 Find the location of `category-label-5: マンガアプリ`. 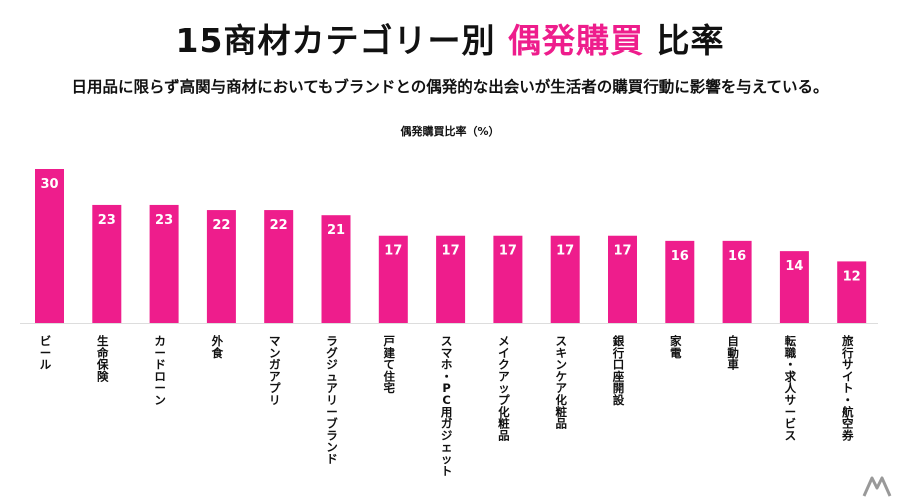

category-label-5: マンガアプリ is located at coordinates (275, 370).